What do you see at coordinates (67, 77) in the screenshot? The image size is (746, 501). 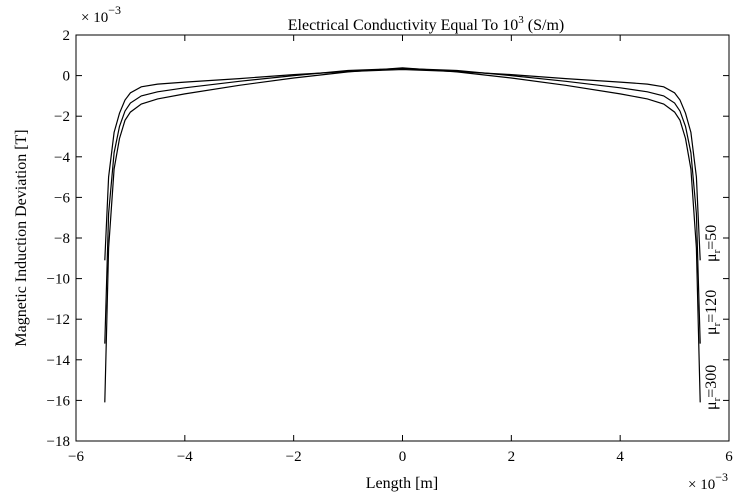 I see `y-tick-label: 0` at bounding box center [67, 77].